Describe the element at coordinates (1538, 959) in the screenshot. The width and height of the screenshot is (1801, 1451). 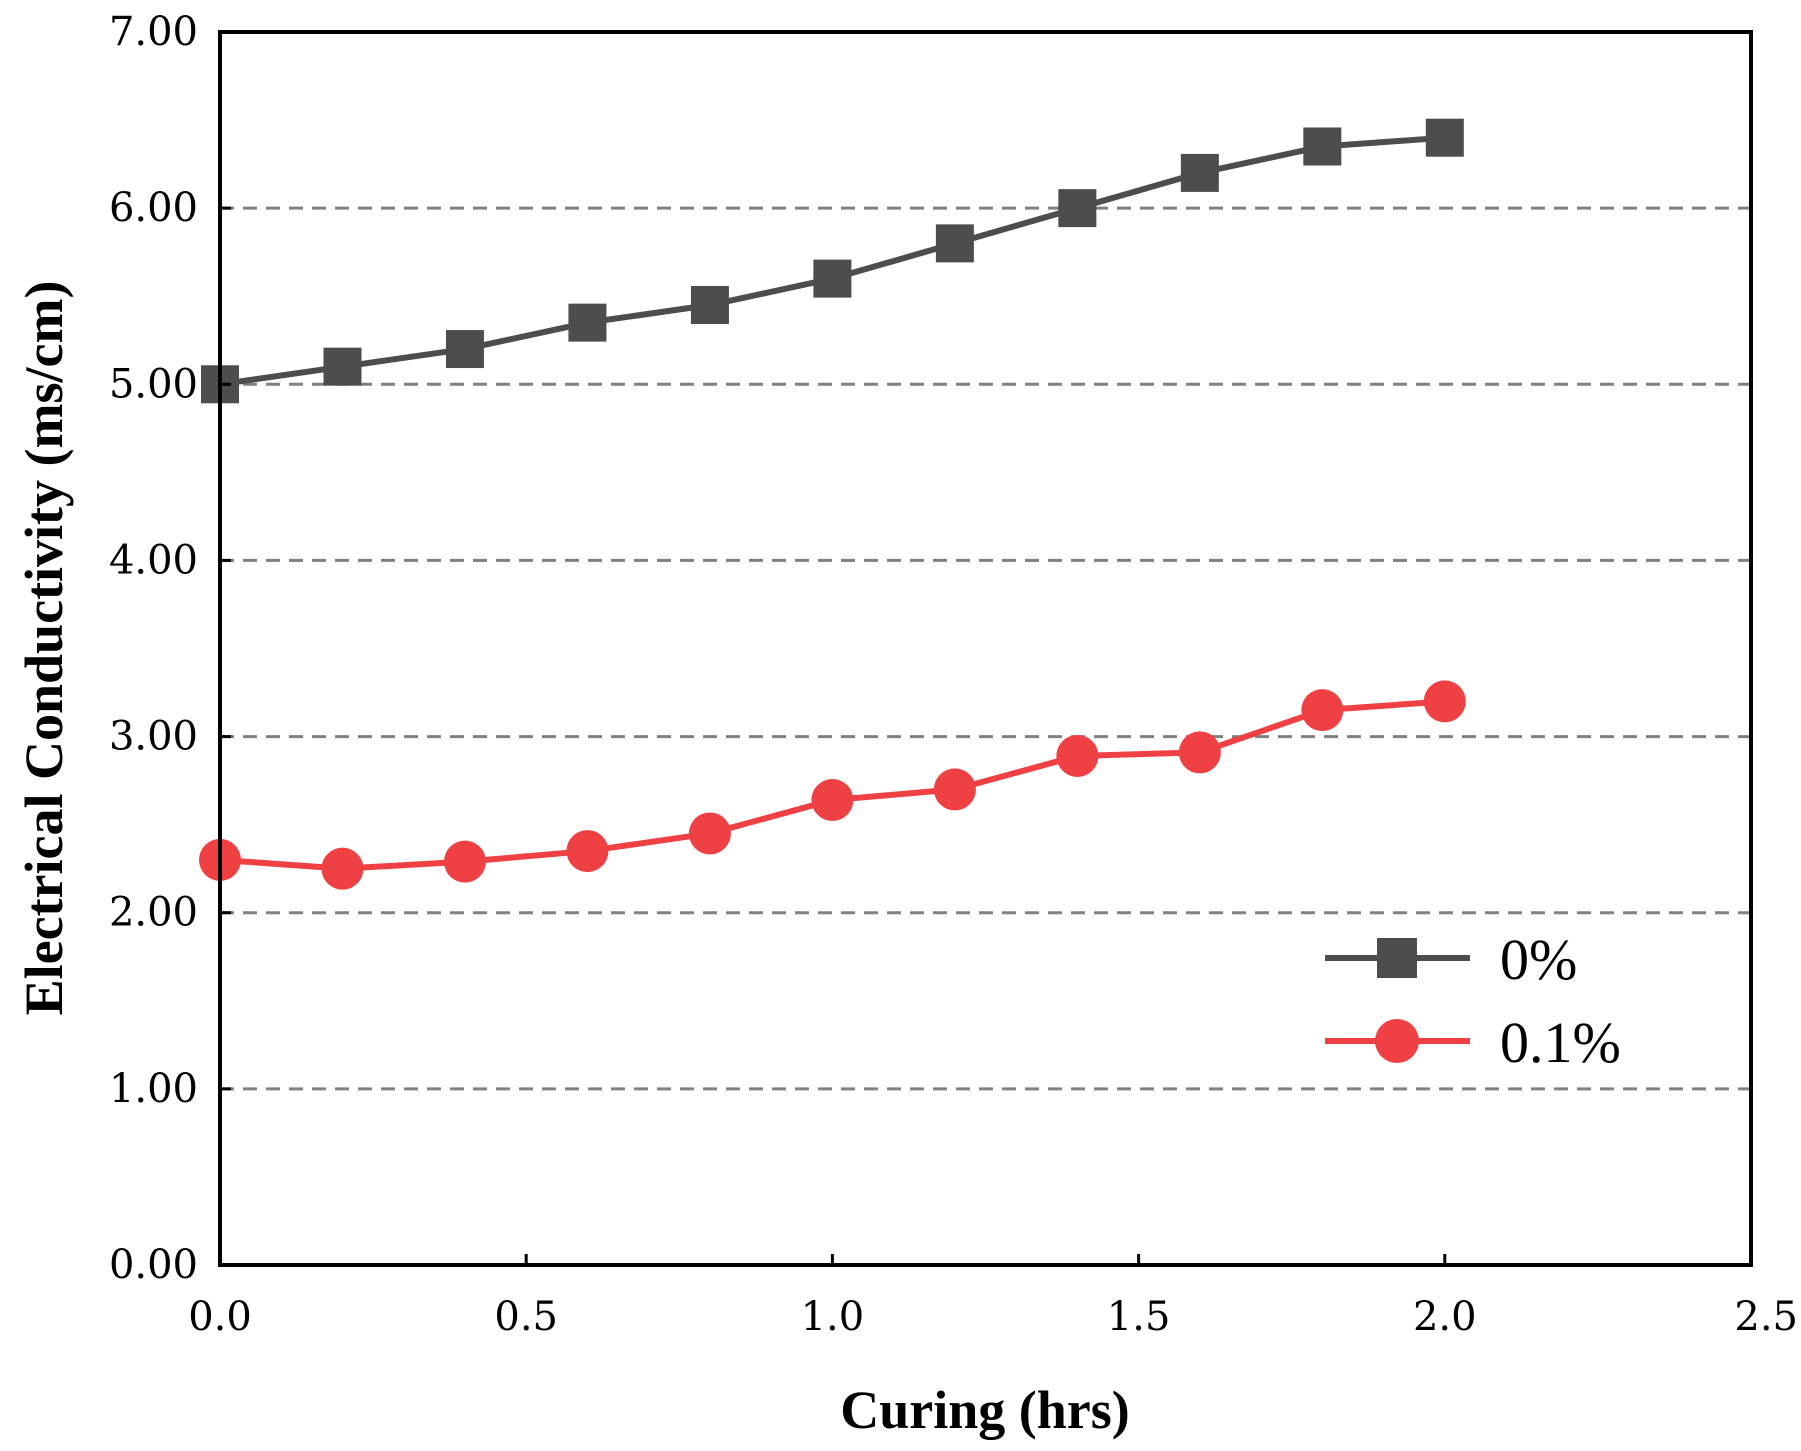
I see `legend-label-0: 0%` at that location.